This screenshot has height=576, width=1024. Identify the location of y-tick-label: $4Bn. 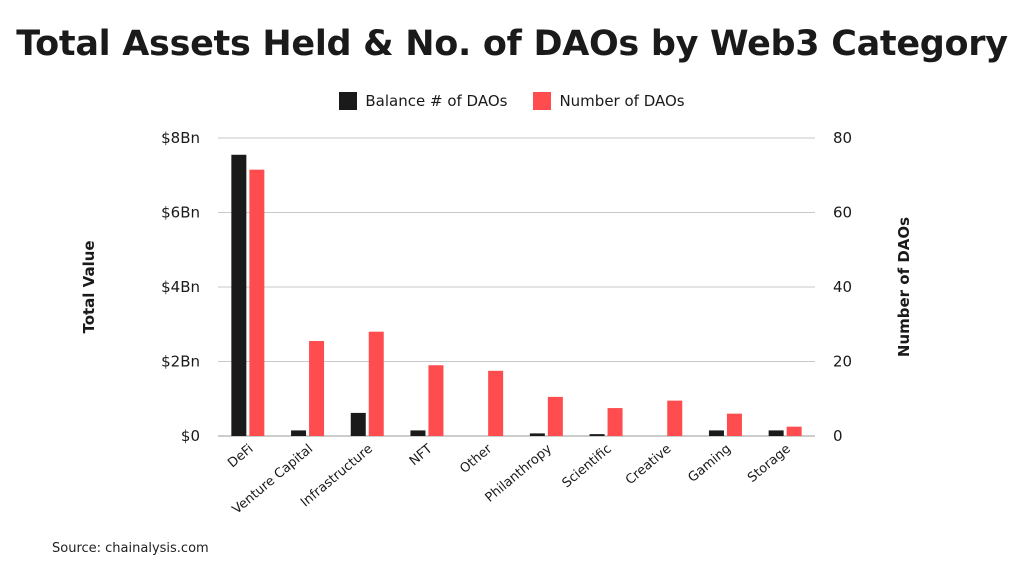
(180, 287).